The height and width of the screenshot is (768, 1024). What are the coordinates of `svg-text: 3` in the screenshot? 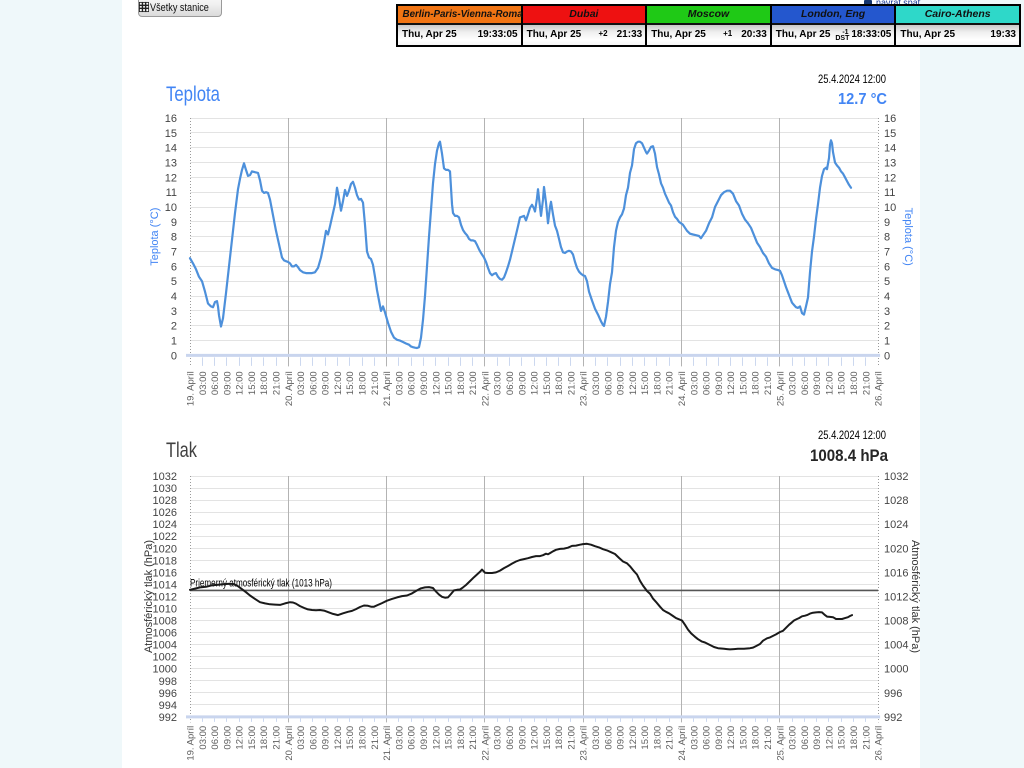 It's located at (174, 312).